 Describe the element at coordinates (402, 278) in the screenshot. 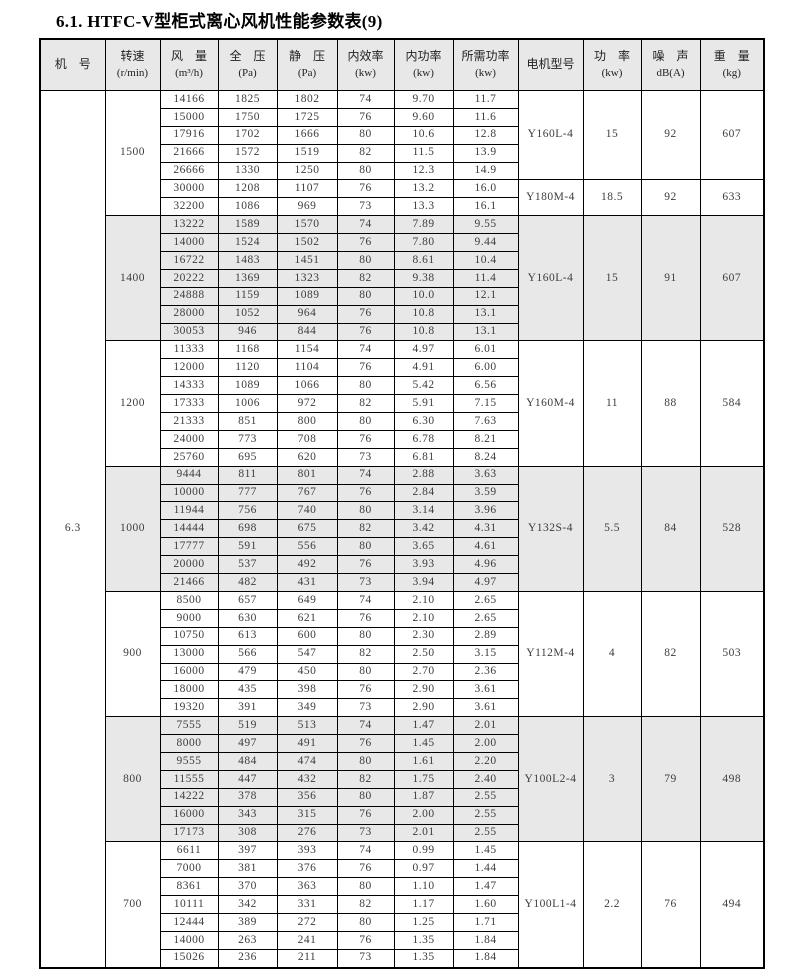

I see `table-row: 20222 1369 1323 82 9.38 11.4` at that location.